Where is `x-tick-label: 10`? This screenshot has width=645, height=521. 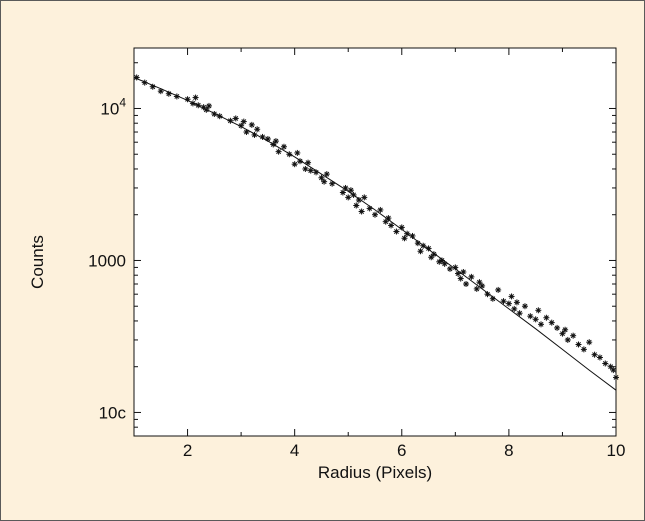
x-tick-label: 10 is located at coordinates (616, 450).